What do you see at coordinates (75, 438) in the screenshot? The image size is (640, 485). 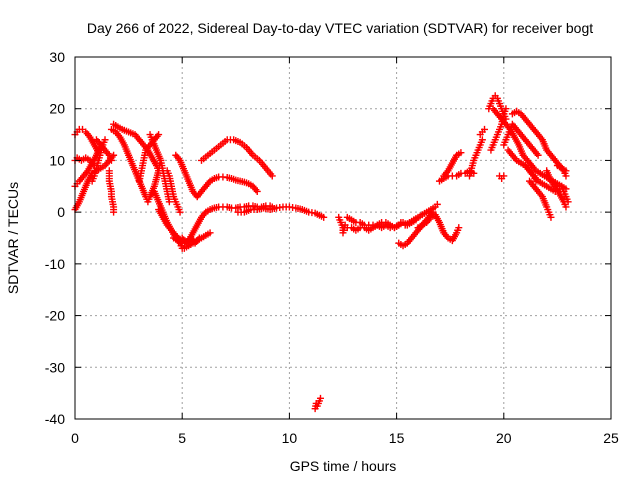 I see `x-tick-label: 0` at bounding box center [75, 438].